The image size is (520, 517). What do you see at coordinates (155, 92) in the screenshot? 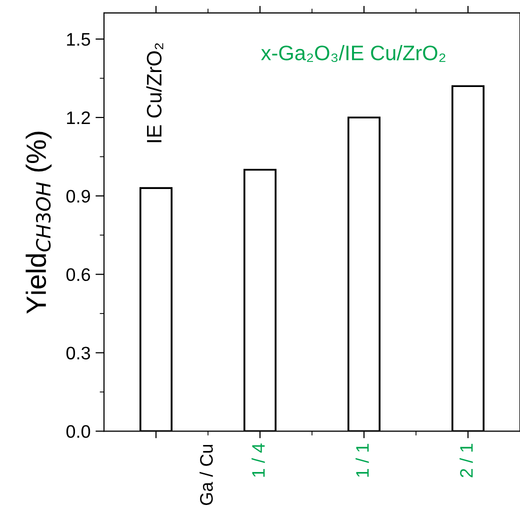
I see `annotation: IE Cu/ZrO₂` at bounding box center [155, 92].